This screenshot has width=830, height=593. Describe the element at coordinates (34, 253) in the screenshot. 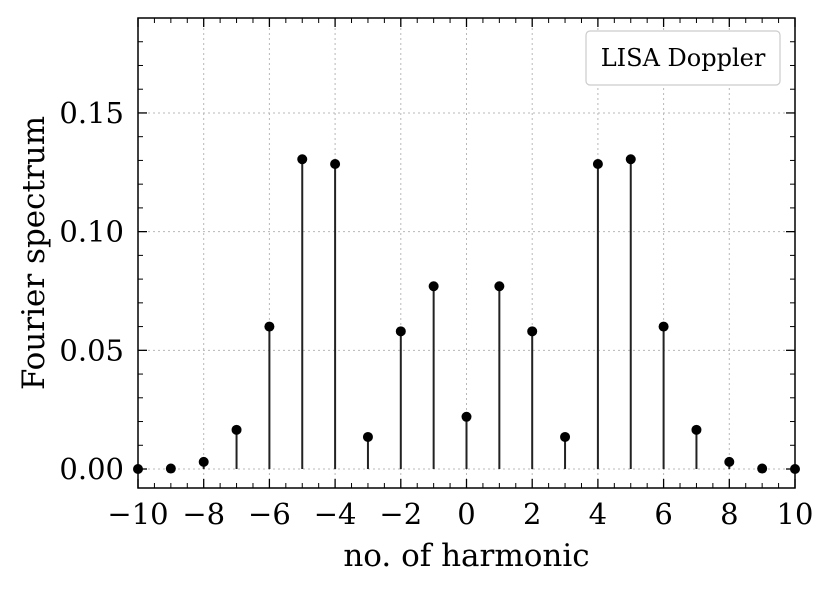

I see `y-axis-label: Fourier spectrum` at that location.